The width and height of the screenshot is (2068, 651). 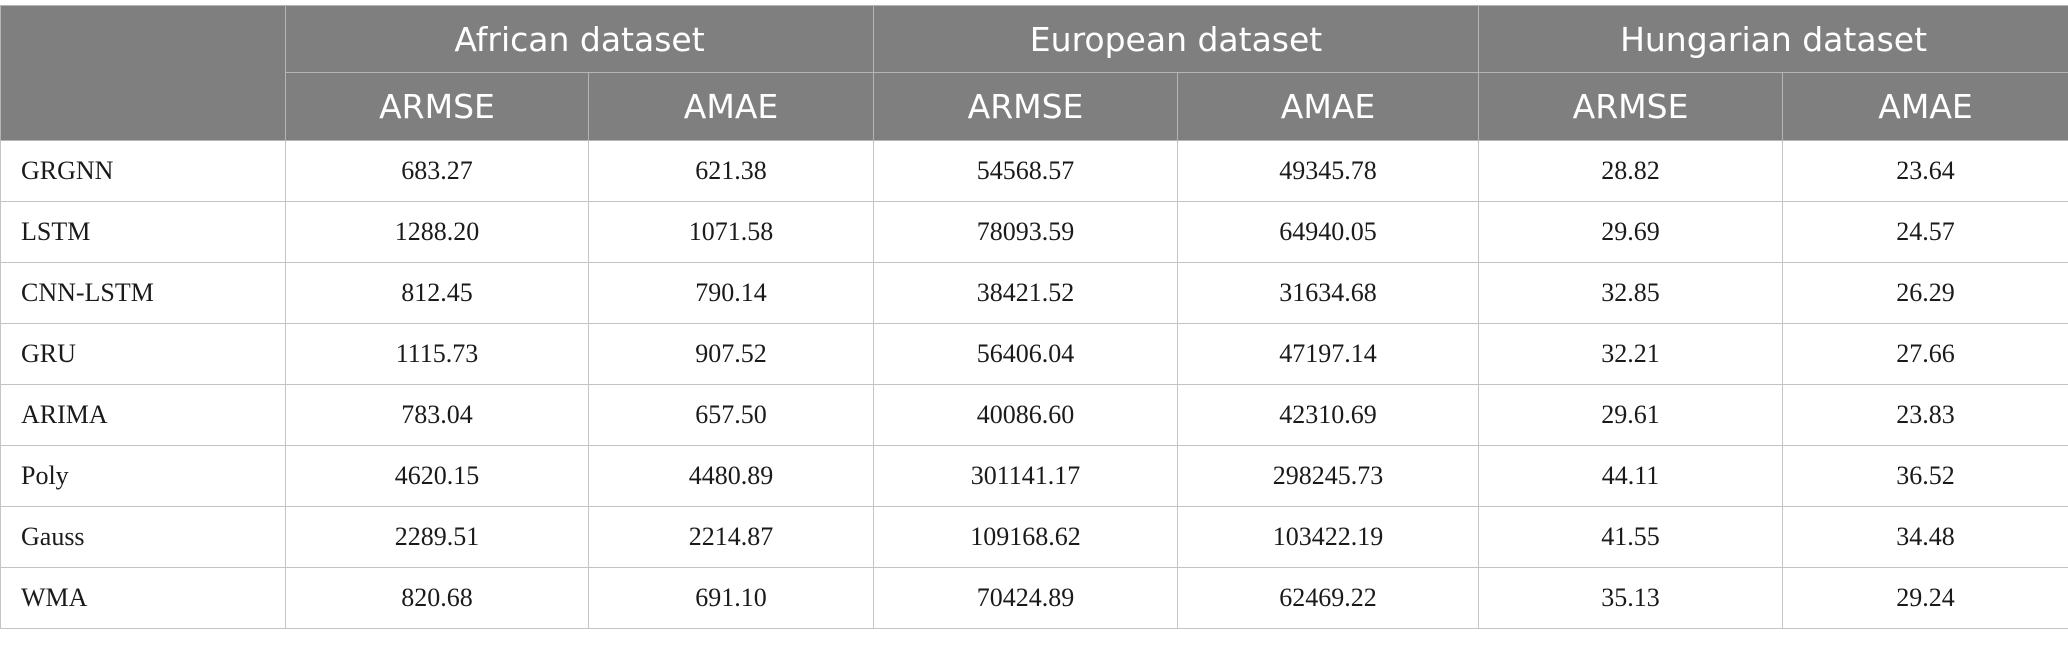 What do you see at coordinates (143, 73) in the screenshot?
I see `corner-cell` at bounding box center [143, 73].